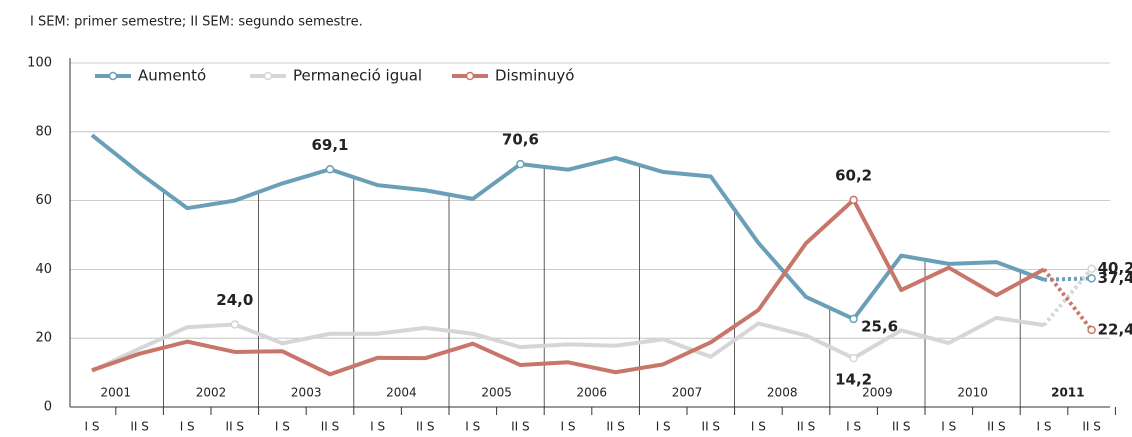  I want to click on year-label: 2006, so click(592, 393).